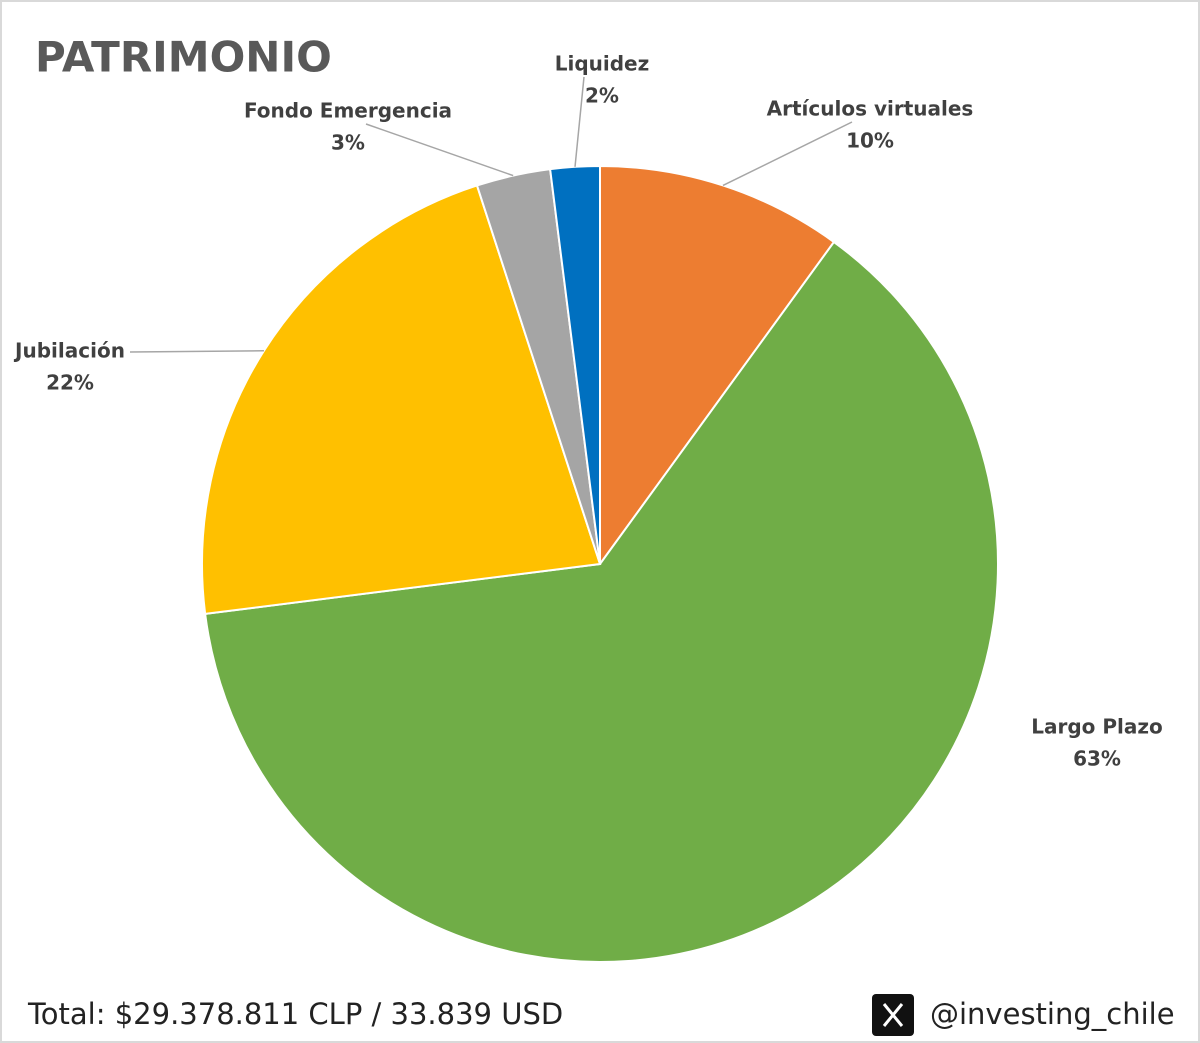 The image size is (1200, 1043). What do you see at coordinates (70, 383) in the screenshot?
I see `slice-value-label: 22%` at bounding box center [70, 383].